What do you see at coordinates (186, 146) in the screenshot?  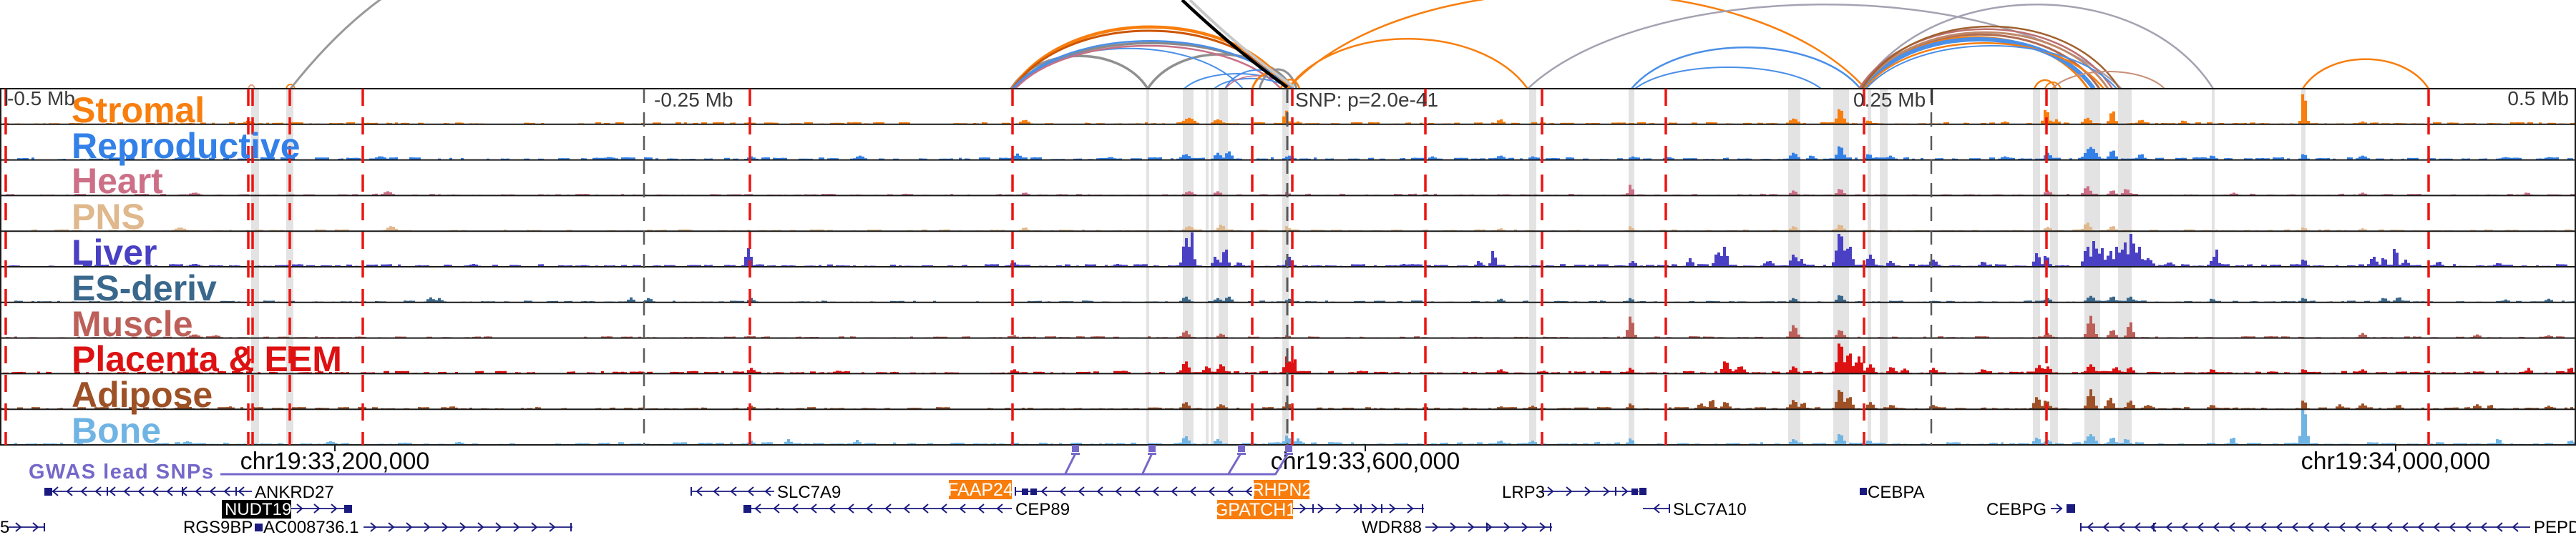 I see `svg-text: Reproductive` at bounding box center [186, 146].